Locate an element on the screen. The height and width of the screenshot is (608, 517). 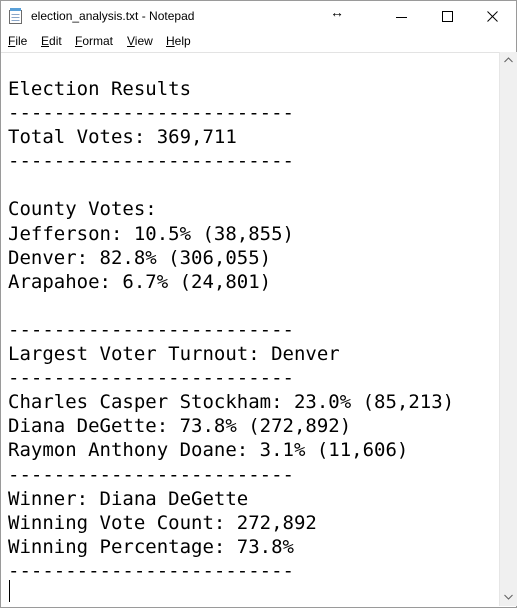
menu-edit: Edit is located at coordinates (51, 41).